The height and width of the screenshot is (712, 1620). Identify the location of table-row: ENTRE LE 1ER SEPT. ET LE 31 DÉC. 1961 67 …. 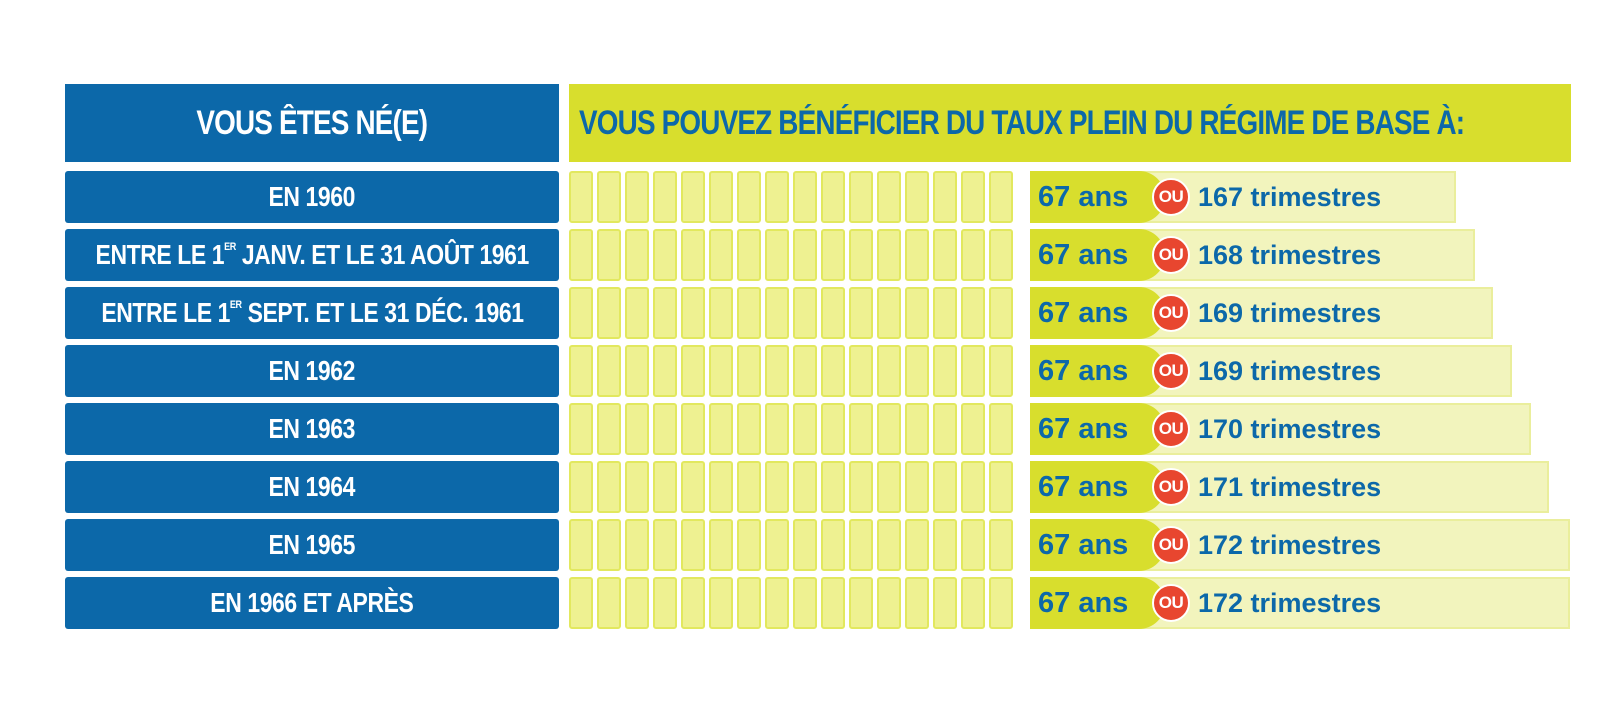
(810, 313).